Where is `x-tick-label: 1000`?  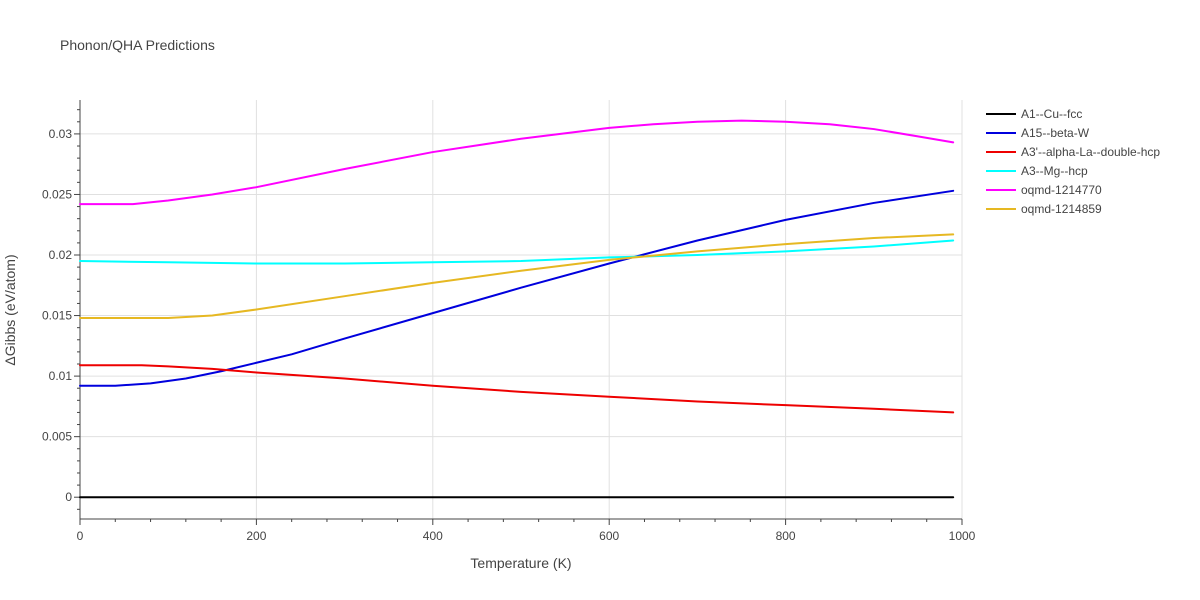
x-tick-label: 1000 is located at coordinates (962, 536).